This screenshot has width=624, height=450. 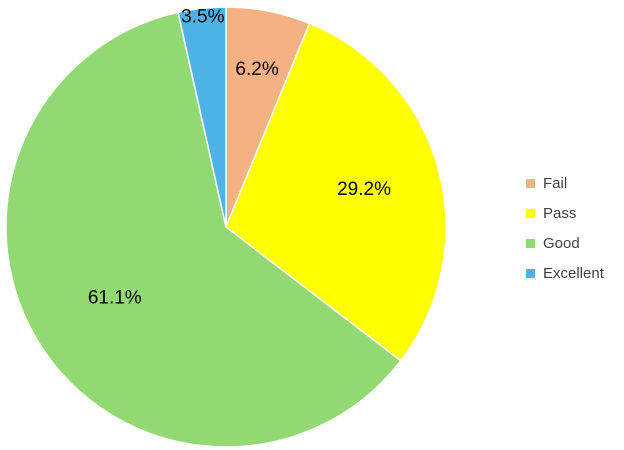 I want to click on legend-swatch-good, so click(x=530, y=243).